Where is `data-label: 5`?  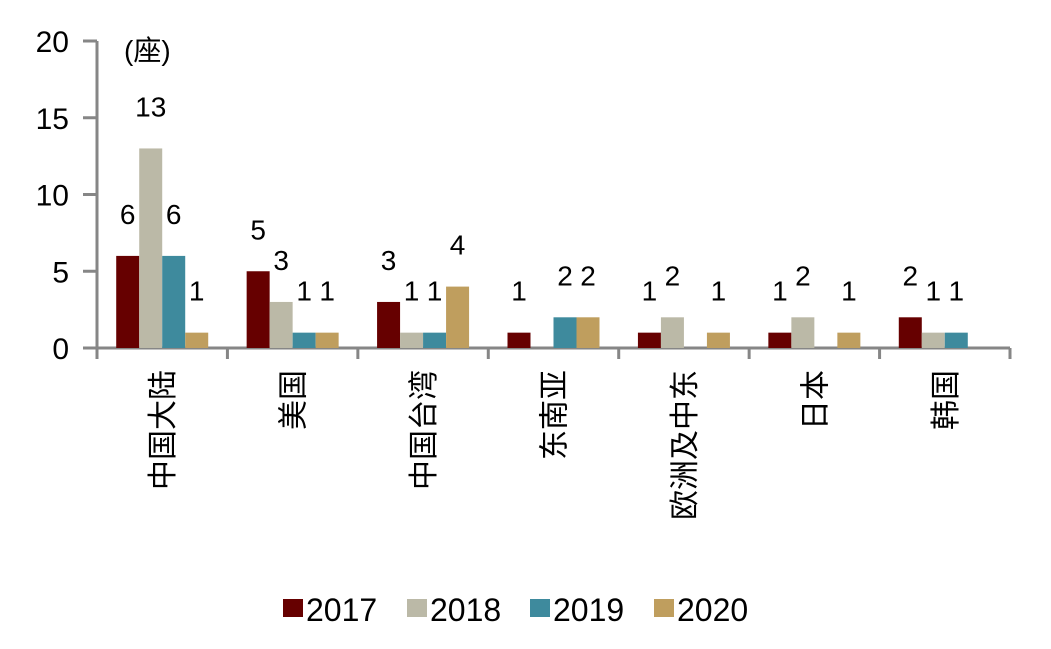
data-label: 5 is located at coordinates (258, 229).